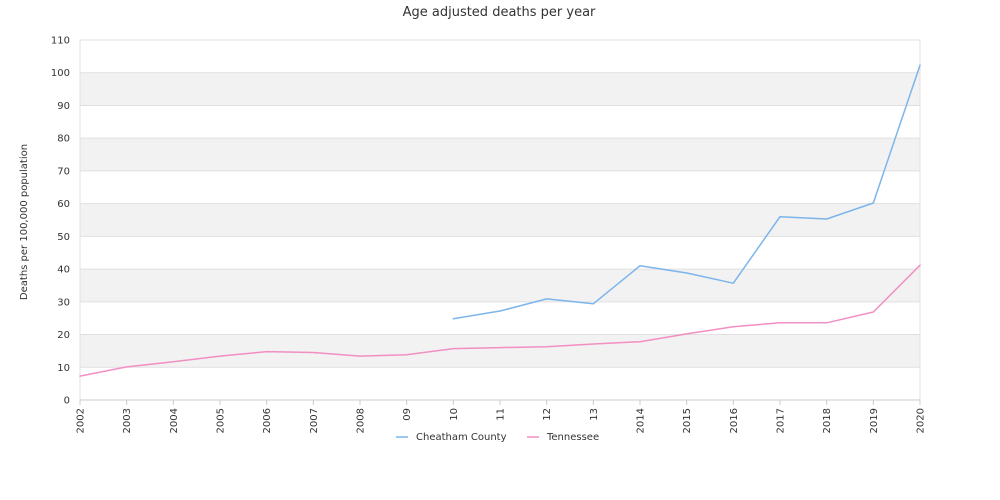 Image resolution: width=1000 pixels, height=500 pixels. I want to click on legend: Cheatham County Tennessee, so click(497, 437).